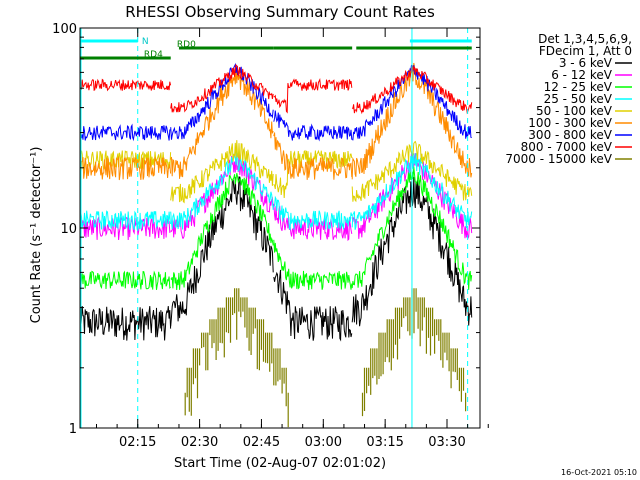 The height and width of the screenshot is (480, 640). What do you see at coordinates (558, 159) in the screenshot?
I see `legend-label-8: 7000 - 15000 keV` at bounding box center [558, 159].